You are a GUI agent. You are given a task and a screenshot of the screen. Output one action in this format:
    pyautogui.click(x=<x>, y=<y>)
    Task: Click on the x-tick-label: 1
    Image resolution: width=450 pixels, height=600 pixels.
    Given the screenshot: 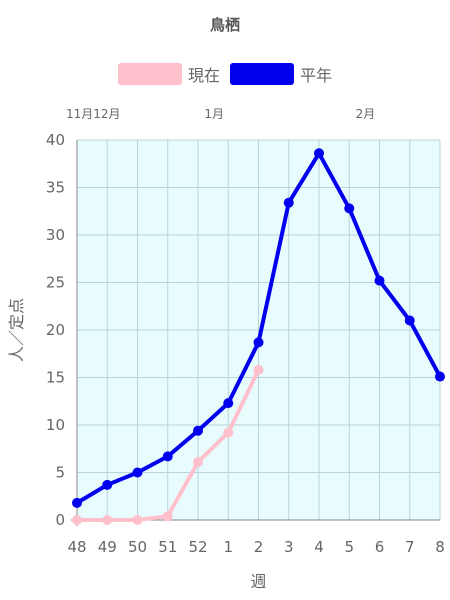 What is the action you would take?
    pyautogui.click(x=228, y=547)
    